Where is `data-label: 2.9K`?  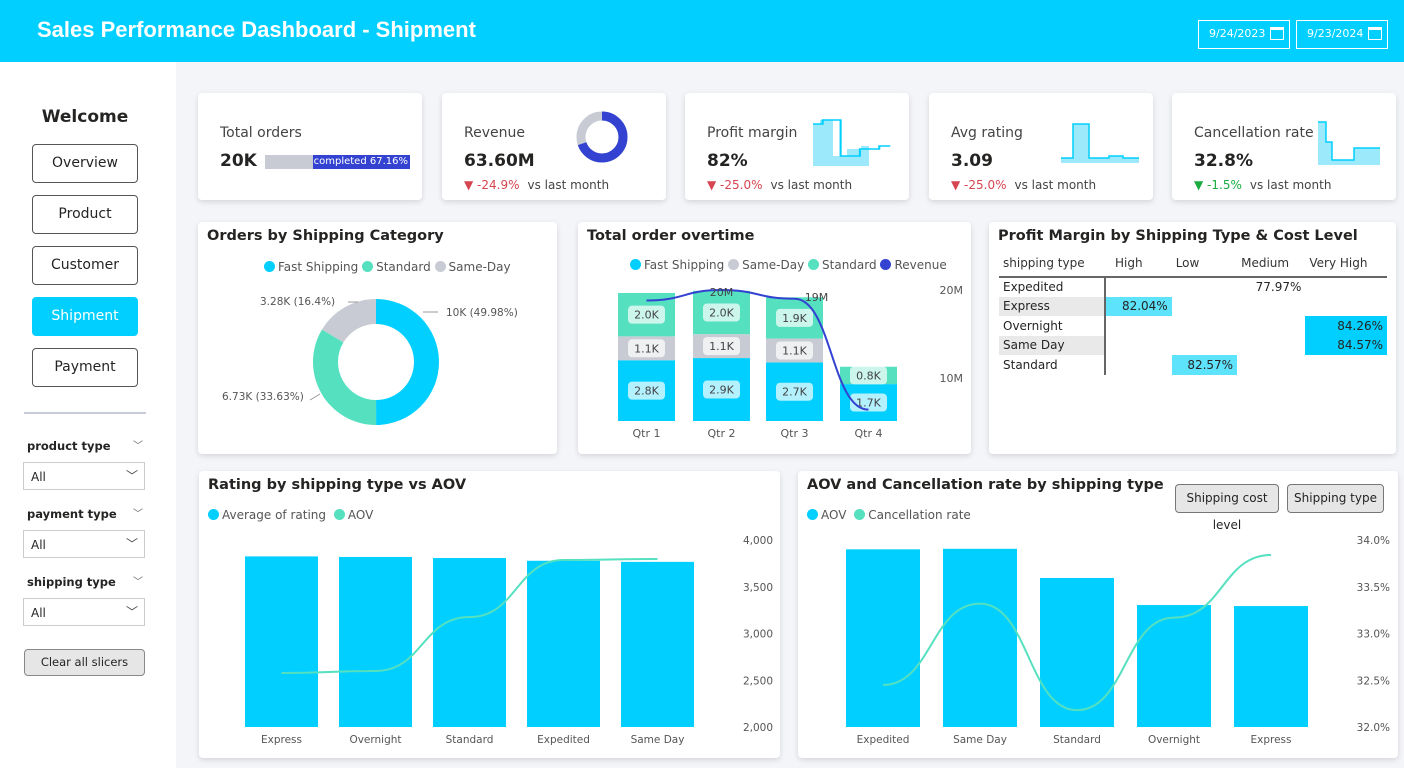 data-label: 2.9K is located at coordinates (721, 390).